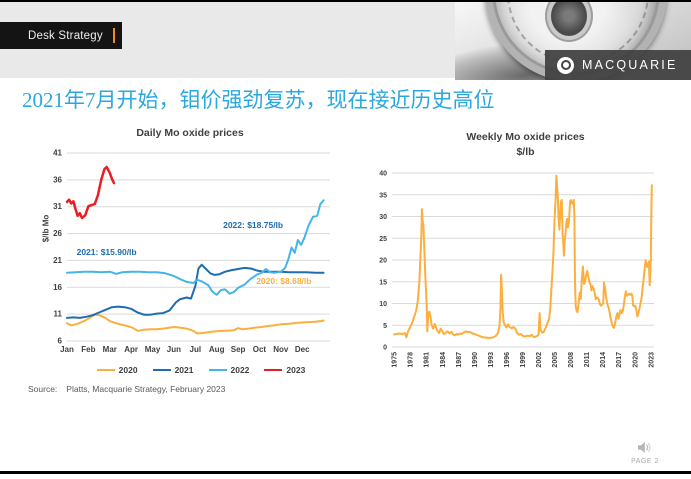 This screenshot has width=691, height=479. Describe the element at coordinates (569, 19) in the screenshot. I see `coin-hole` at that location.